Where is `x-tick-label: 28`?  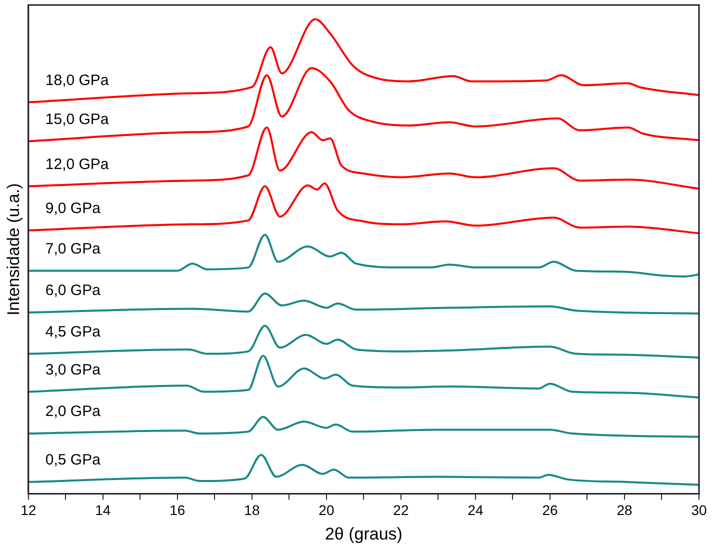 x-tick-label: 28 is located at coordinates (624, 510).